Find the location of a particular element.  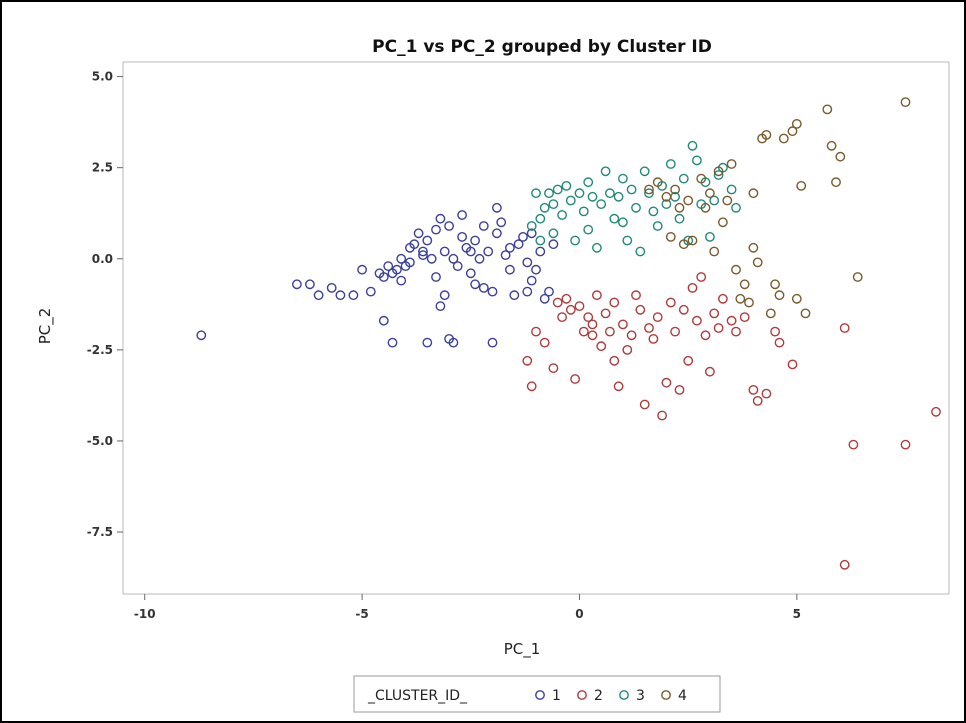

legend: _CLUSTER_ID_ 1 2 3 4 is located at coordinates (537, 694).